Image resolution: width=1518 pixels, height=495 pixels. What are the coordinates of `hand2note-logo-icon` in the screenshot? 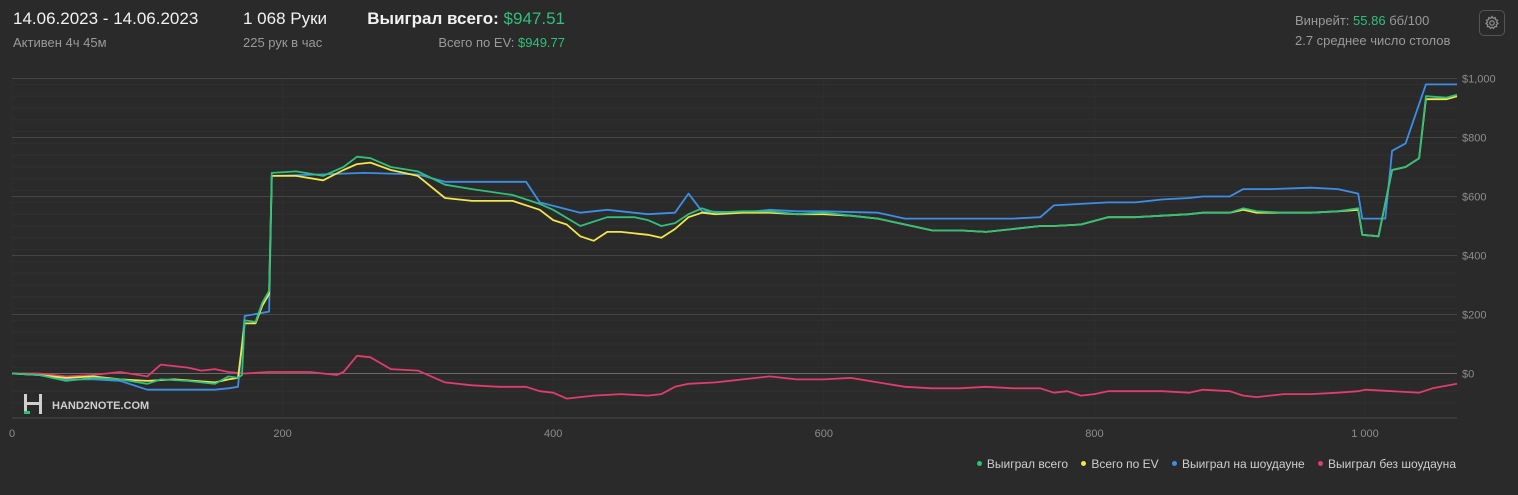 It's located at (33, 404).